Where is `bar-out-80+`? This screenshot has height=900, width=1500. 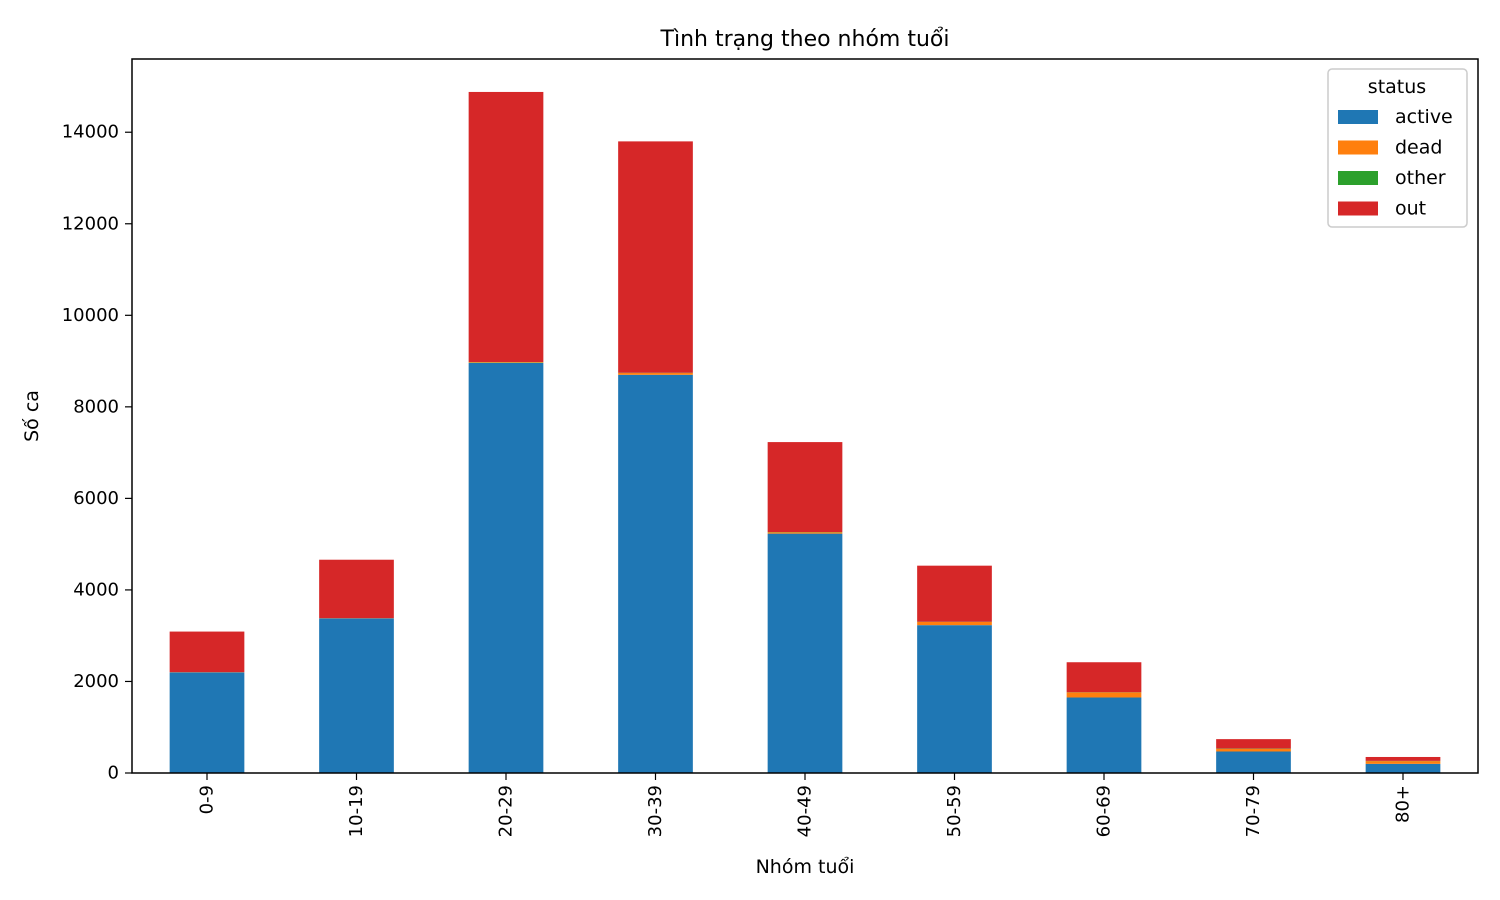
bar-out-80+ is located at coordinates (1403, 758).